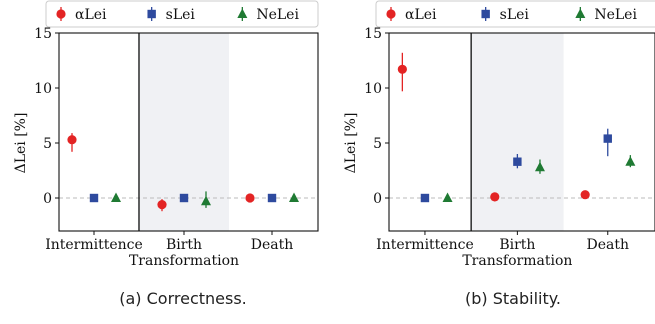 The width and height of the screenshot is (655, 324). What do you see at coordinates (513, 298) in the screenshot?
I see `caption-stability: (b) Stability.` at bounding box center [513, 298].